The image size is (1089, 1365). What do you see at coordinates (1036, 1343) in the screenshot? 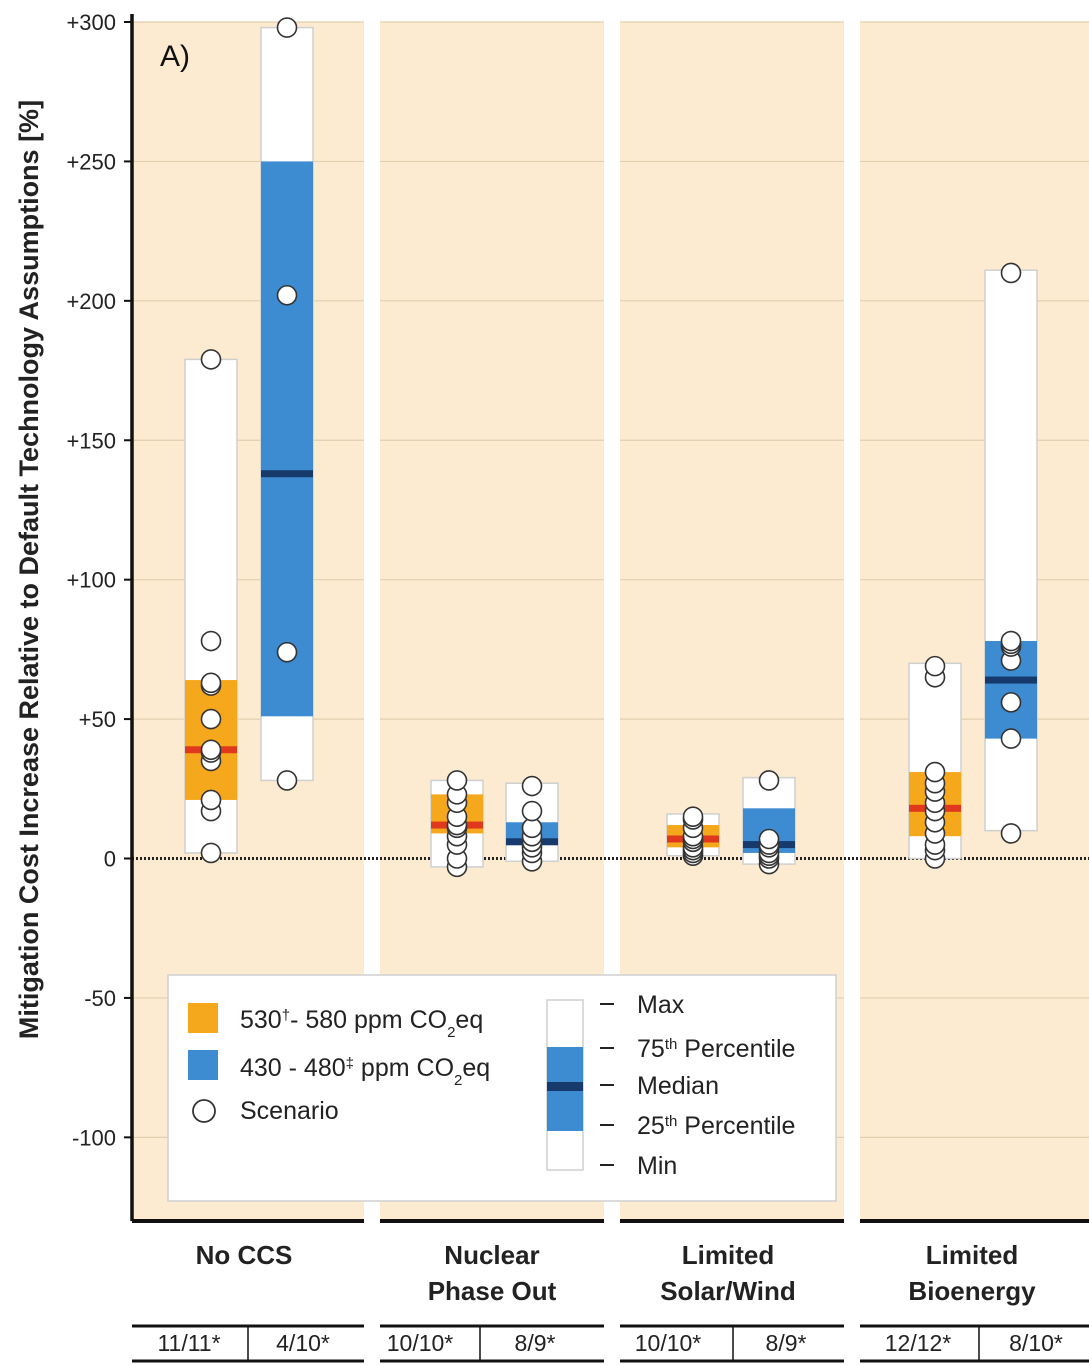
I see `scenario-count: 8/10*` at bounding box center [1036, 1343].